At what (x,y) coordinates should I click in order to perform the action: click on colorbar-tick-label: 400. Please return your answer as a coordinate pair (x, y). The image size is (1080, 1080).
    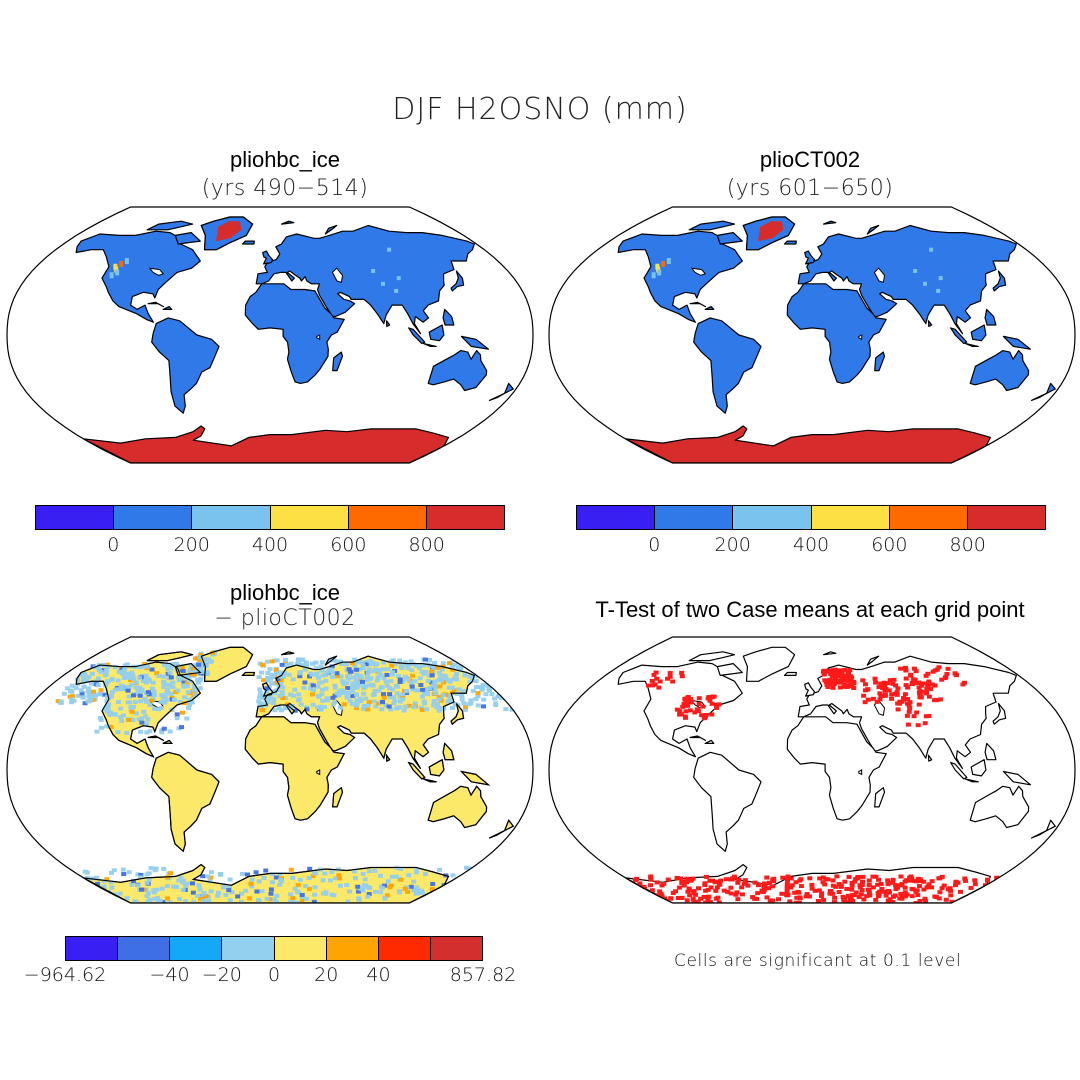
    Looking at the image, I should click on (811, 545).